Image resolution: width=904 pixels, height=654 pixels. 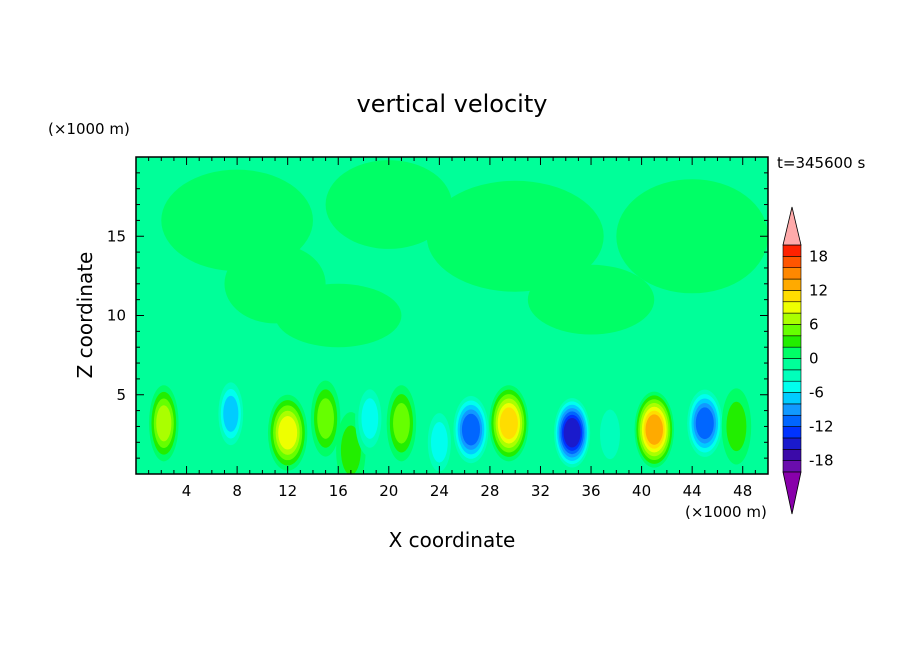 I want to click on x-tick-label: 28, so click(x=489, y=491).